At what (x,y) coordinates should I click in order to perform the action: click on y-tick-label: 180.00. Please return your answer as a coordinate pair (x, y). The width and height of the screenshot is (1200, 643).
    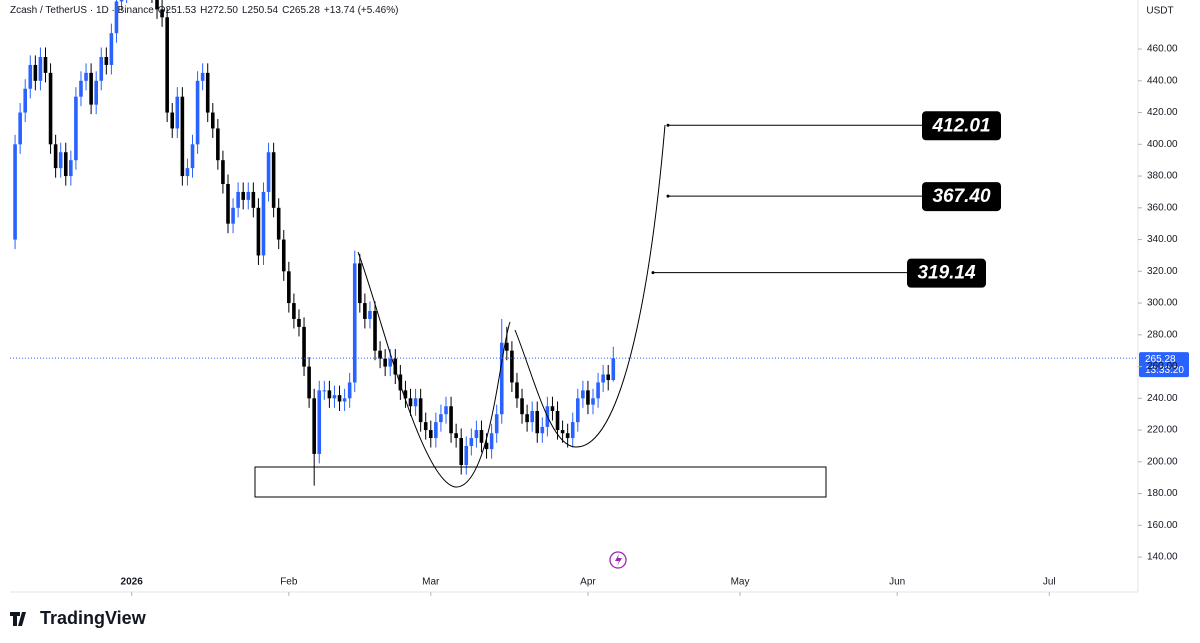
    Looking at the image, I should click on (1162, 493).